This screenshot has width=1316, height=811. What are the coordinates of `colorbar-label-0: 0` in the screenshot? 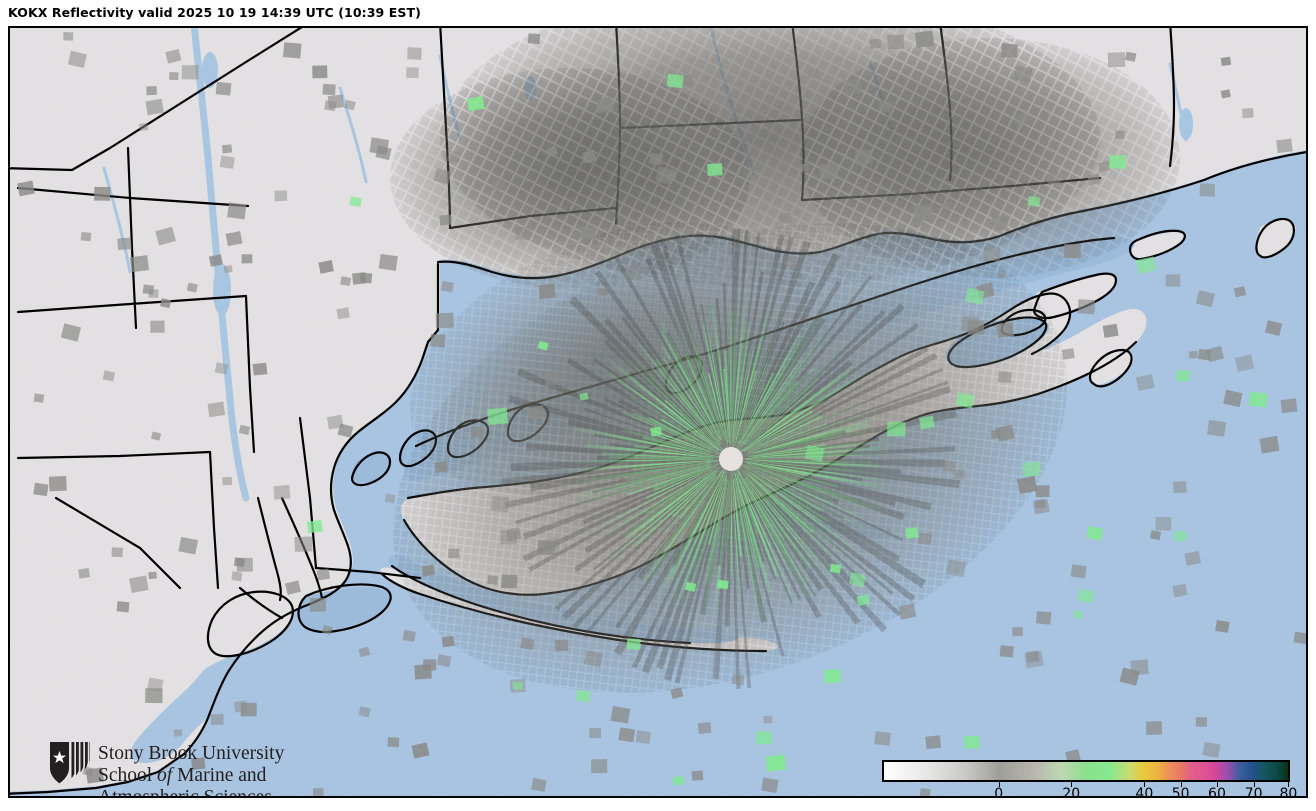 It's located at (999, 792).